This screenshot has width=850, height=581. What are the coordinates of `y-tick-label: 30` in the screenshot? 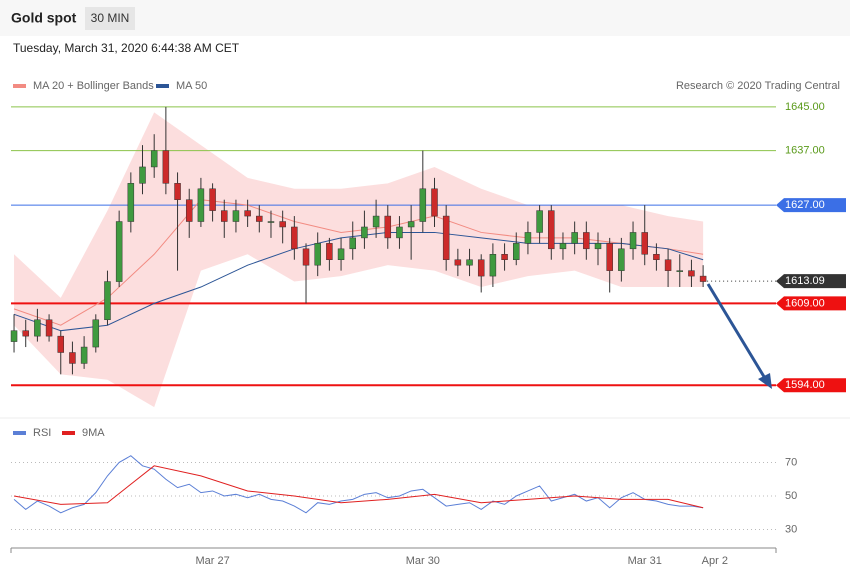 It's located at (791, 529).